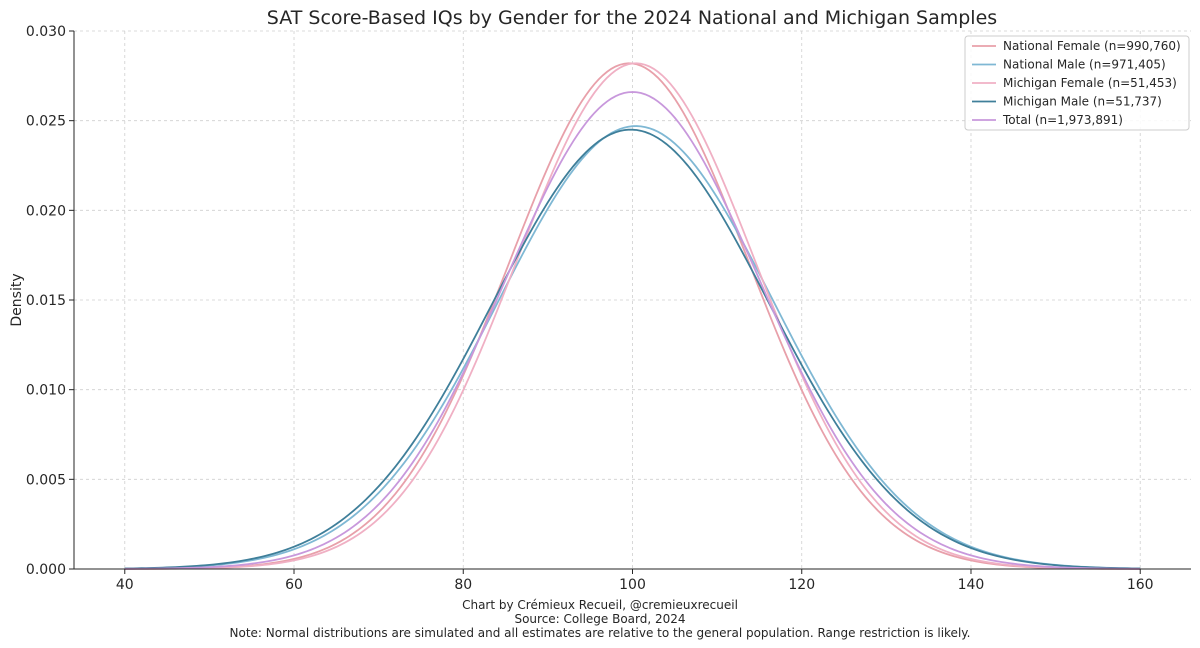  What do you see at coordinates (46, 301) in the screenshot?
I see `y-tick-label: 0.015` at bounding box center [46, 301].